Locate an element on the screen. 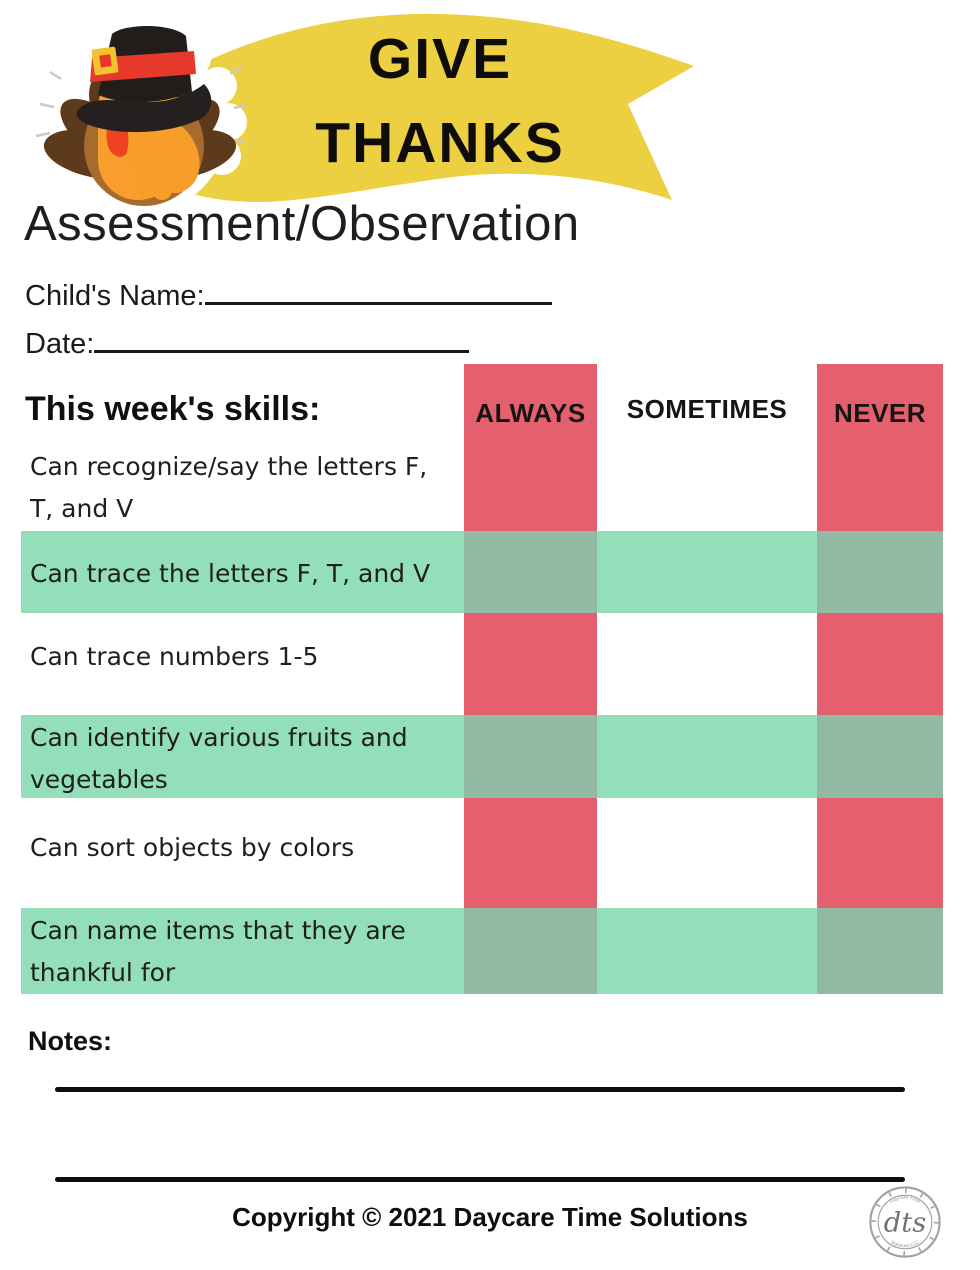 Image resolution: width=980 pixels, height=1270 pixels. column-header-never: NEVER is located at coordinates (880, 413).